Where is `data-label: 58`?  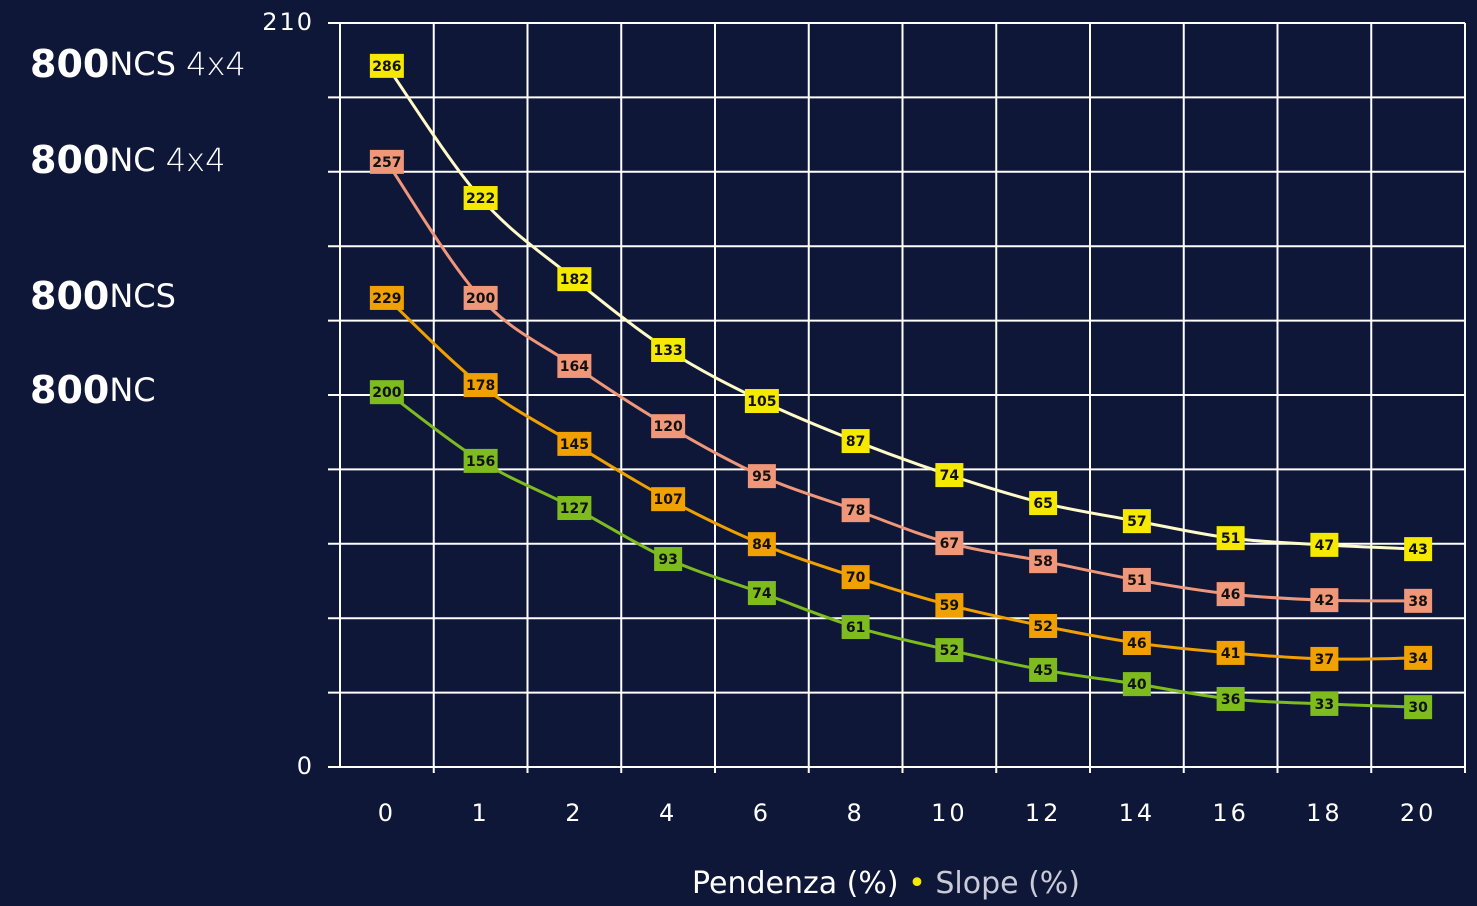
data-label: 58 is located at coordinates (1042, 562).